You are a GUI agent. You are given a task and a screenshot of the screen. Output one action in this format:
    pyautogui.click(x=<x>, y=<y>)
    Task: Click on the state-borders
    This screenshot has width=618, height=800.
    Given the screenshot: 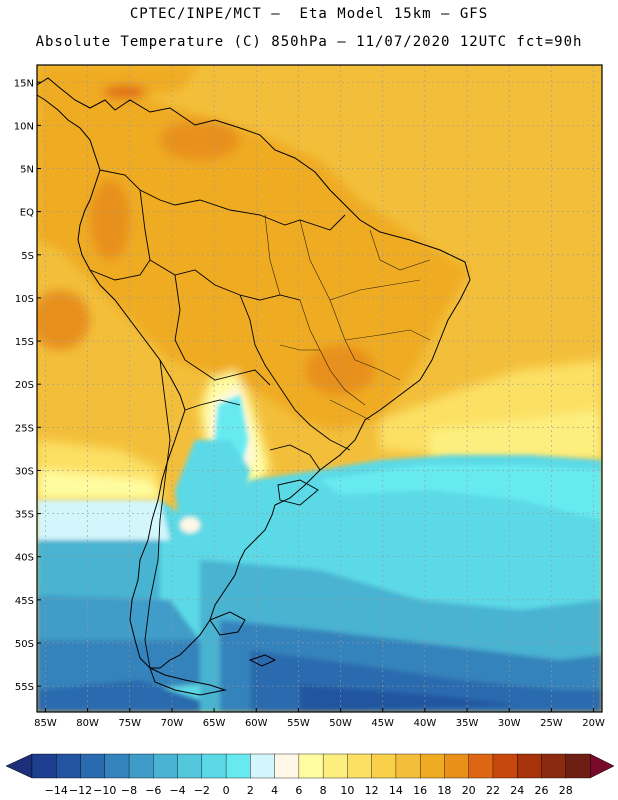 What is the action you would take?
    pyautogui.click(x=347, y=317)
    